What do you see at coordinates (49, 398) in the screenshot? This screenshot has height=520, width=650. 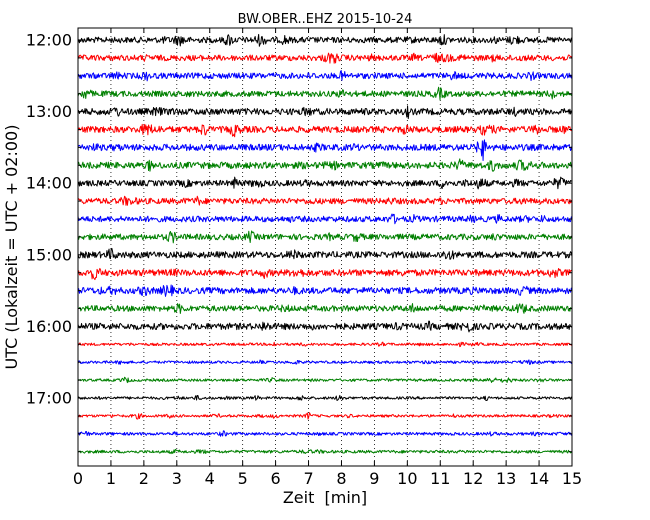 I see `y-tick-label: 17:00` at bounding box center [49, 398].